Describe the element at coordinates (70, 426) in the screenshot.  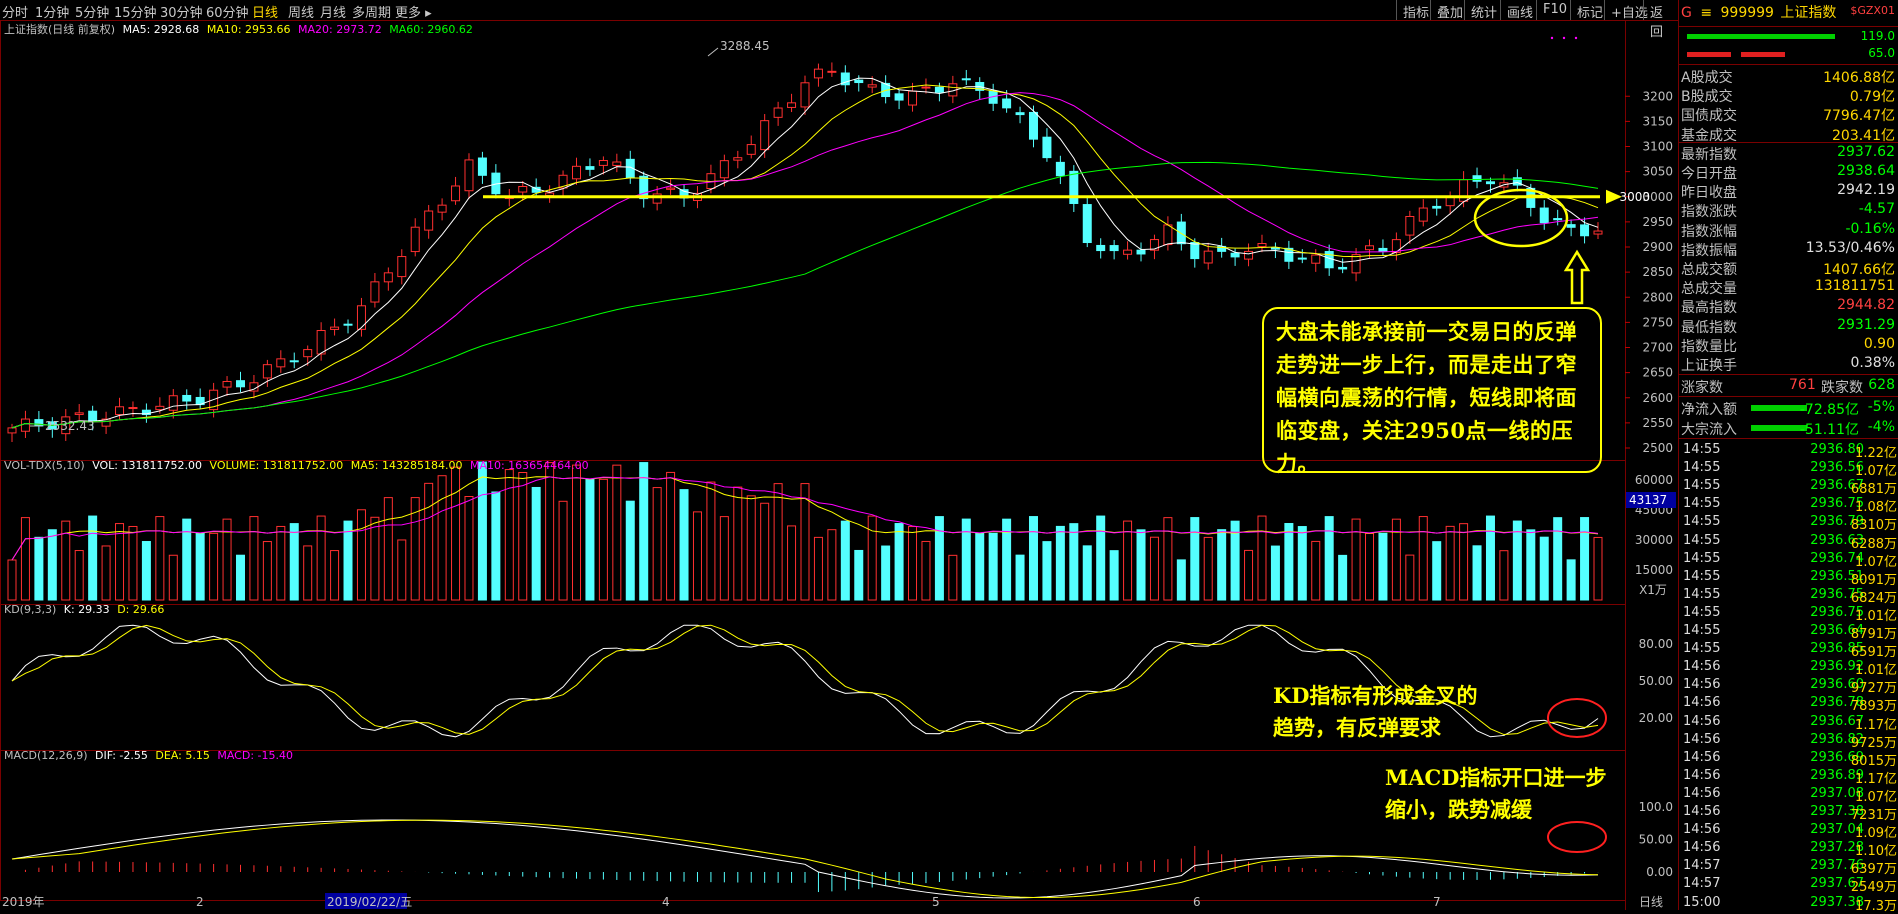
I see `low-label: 2532.43` at that location.